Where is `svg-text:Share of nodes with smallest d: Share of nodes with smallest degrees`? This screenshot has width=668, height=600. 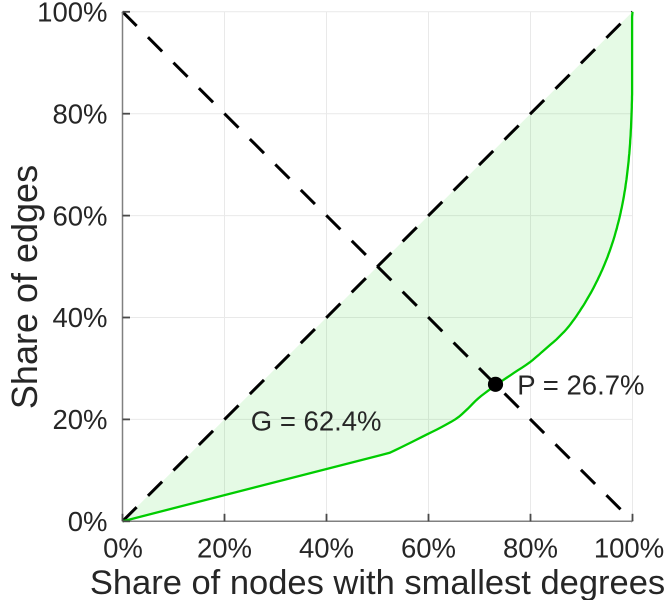 svg-text:Share of nodes with smallest d: Share of nodes with smallest degrees is located at coordinates (377, 582).